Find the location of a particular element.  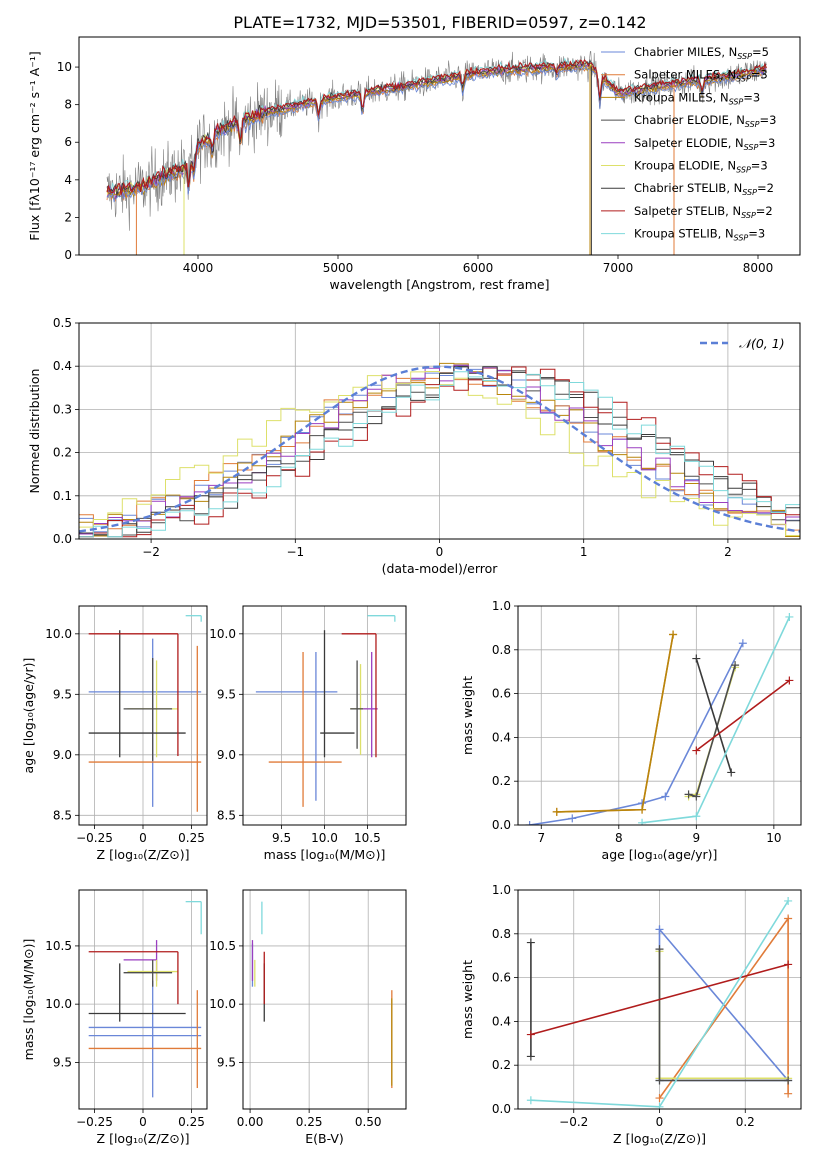

x-tick-label: 8000 is located at coordinates (758, 268).